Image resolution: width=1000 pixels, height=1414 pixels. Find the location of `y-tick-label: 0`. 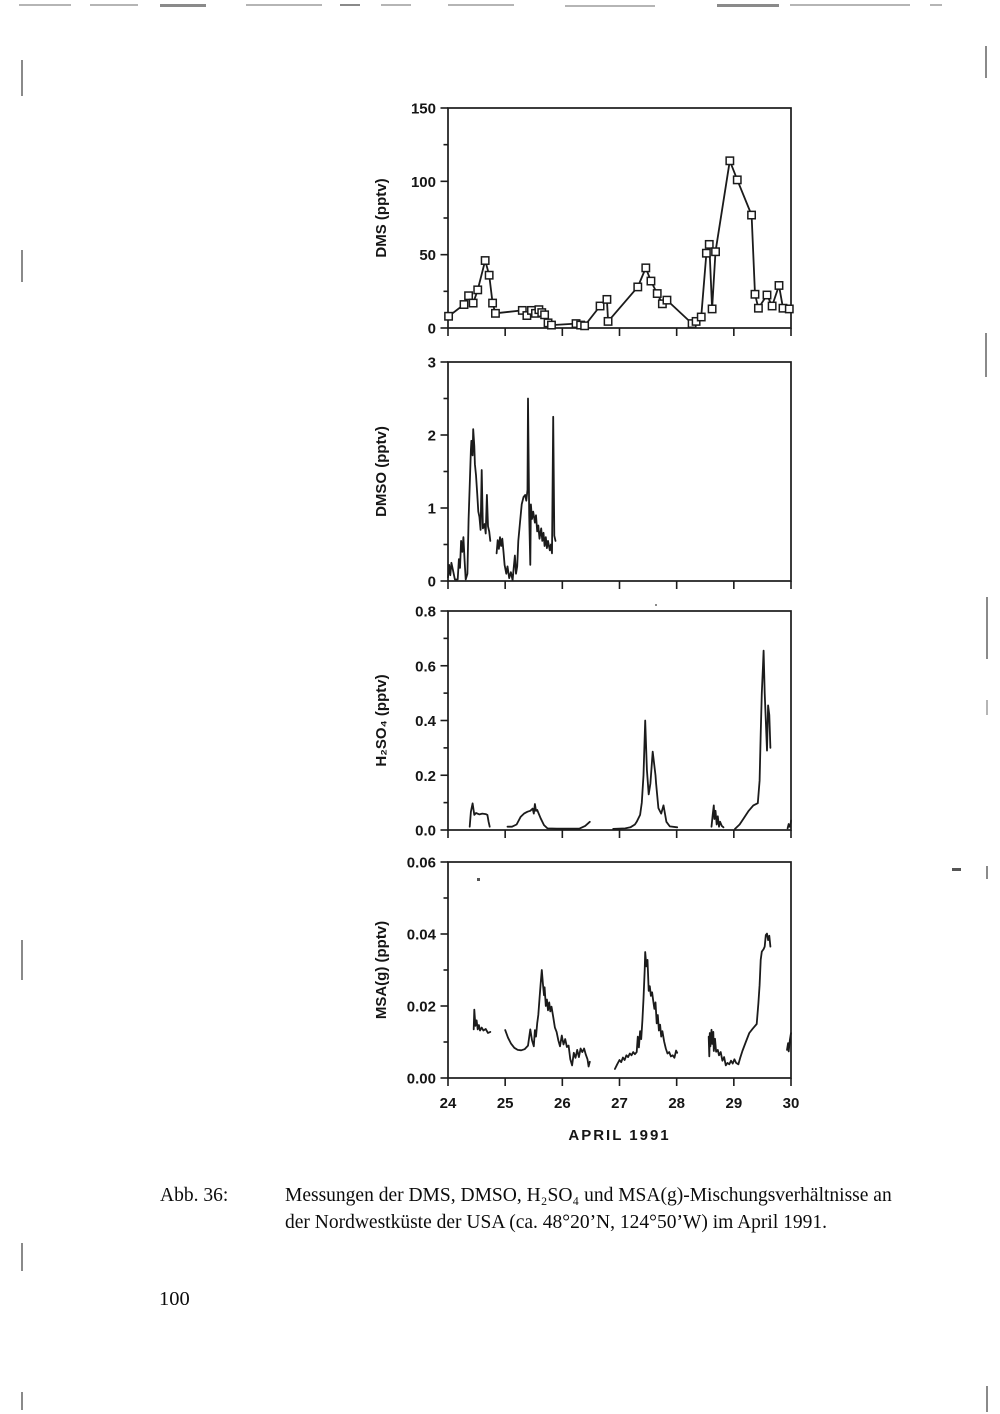

y-tick-label: 0 is located at coordinates (432, 582).